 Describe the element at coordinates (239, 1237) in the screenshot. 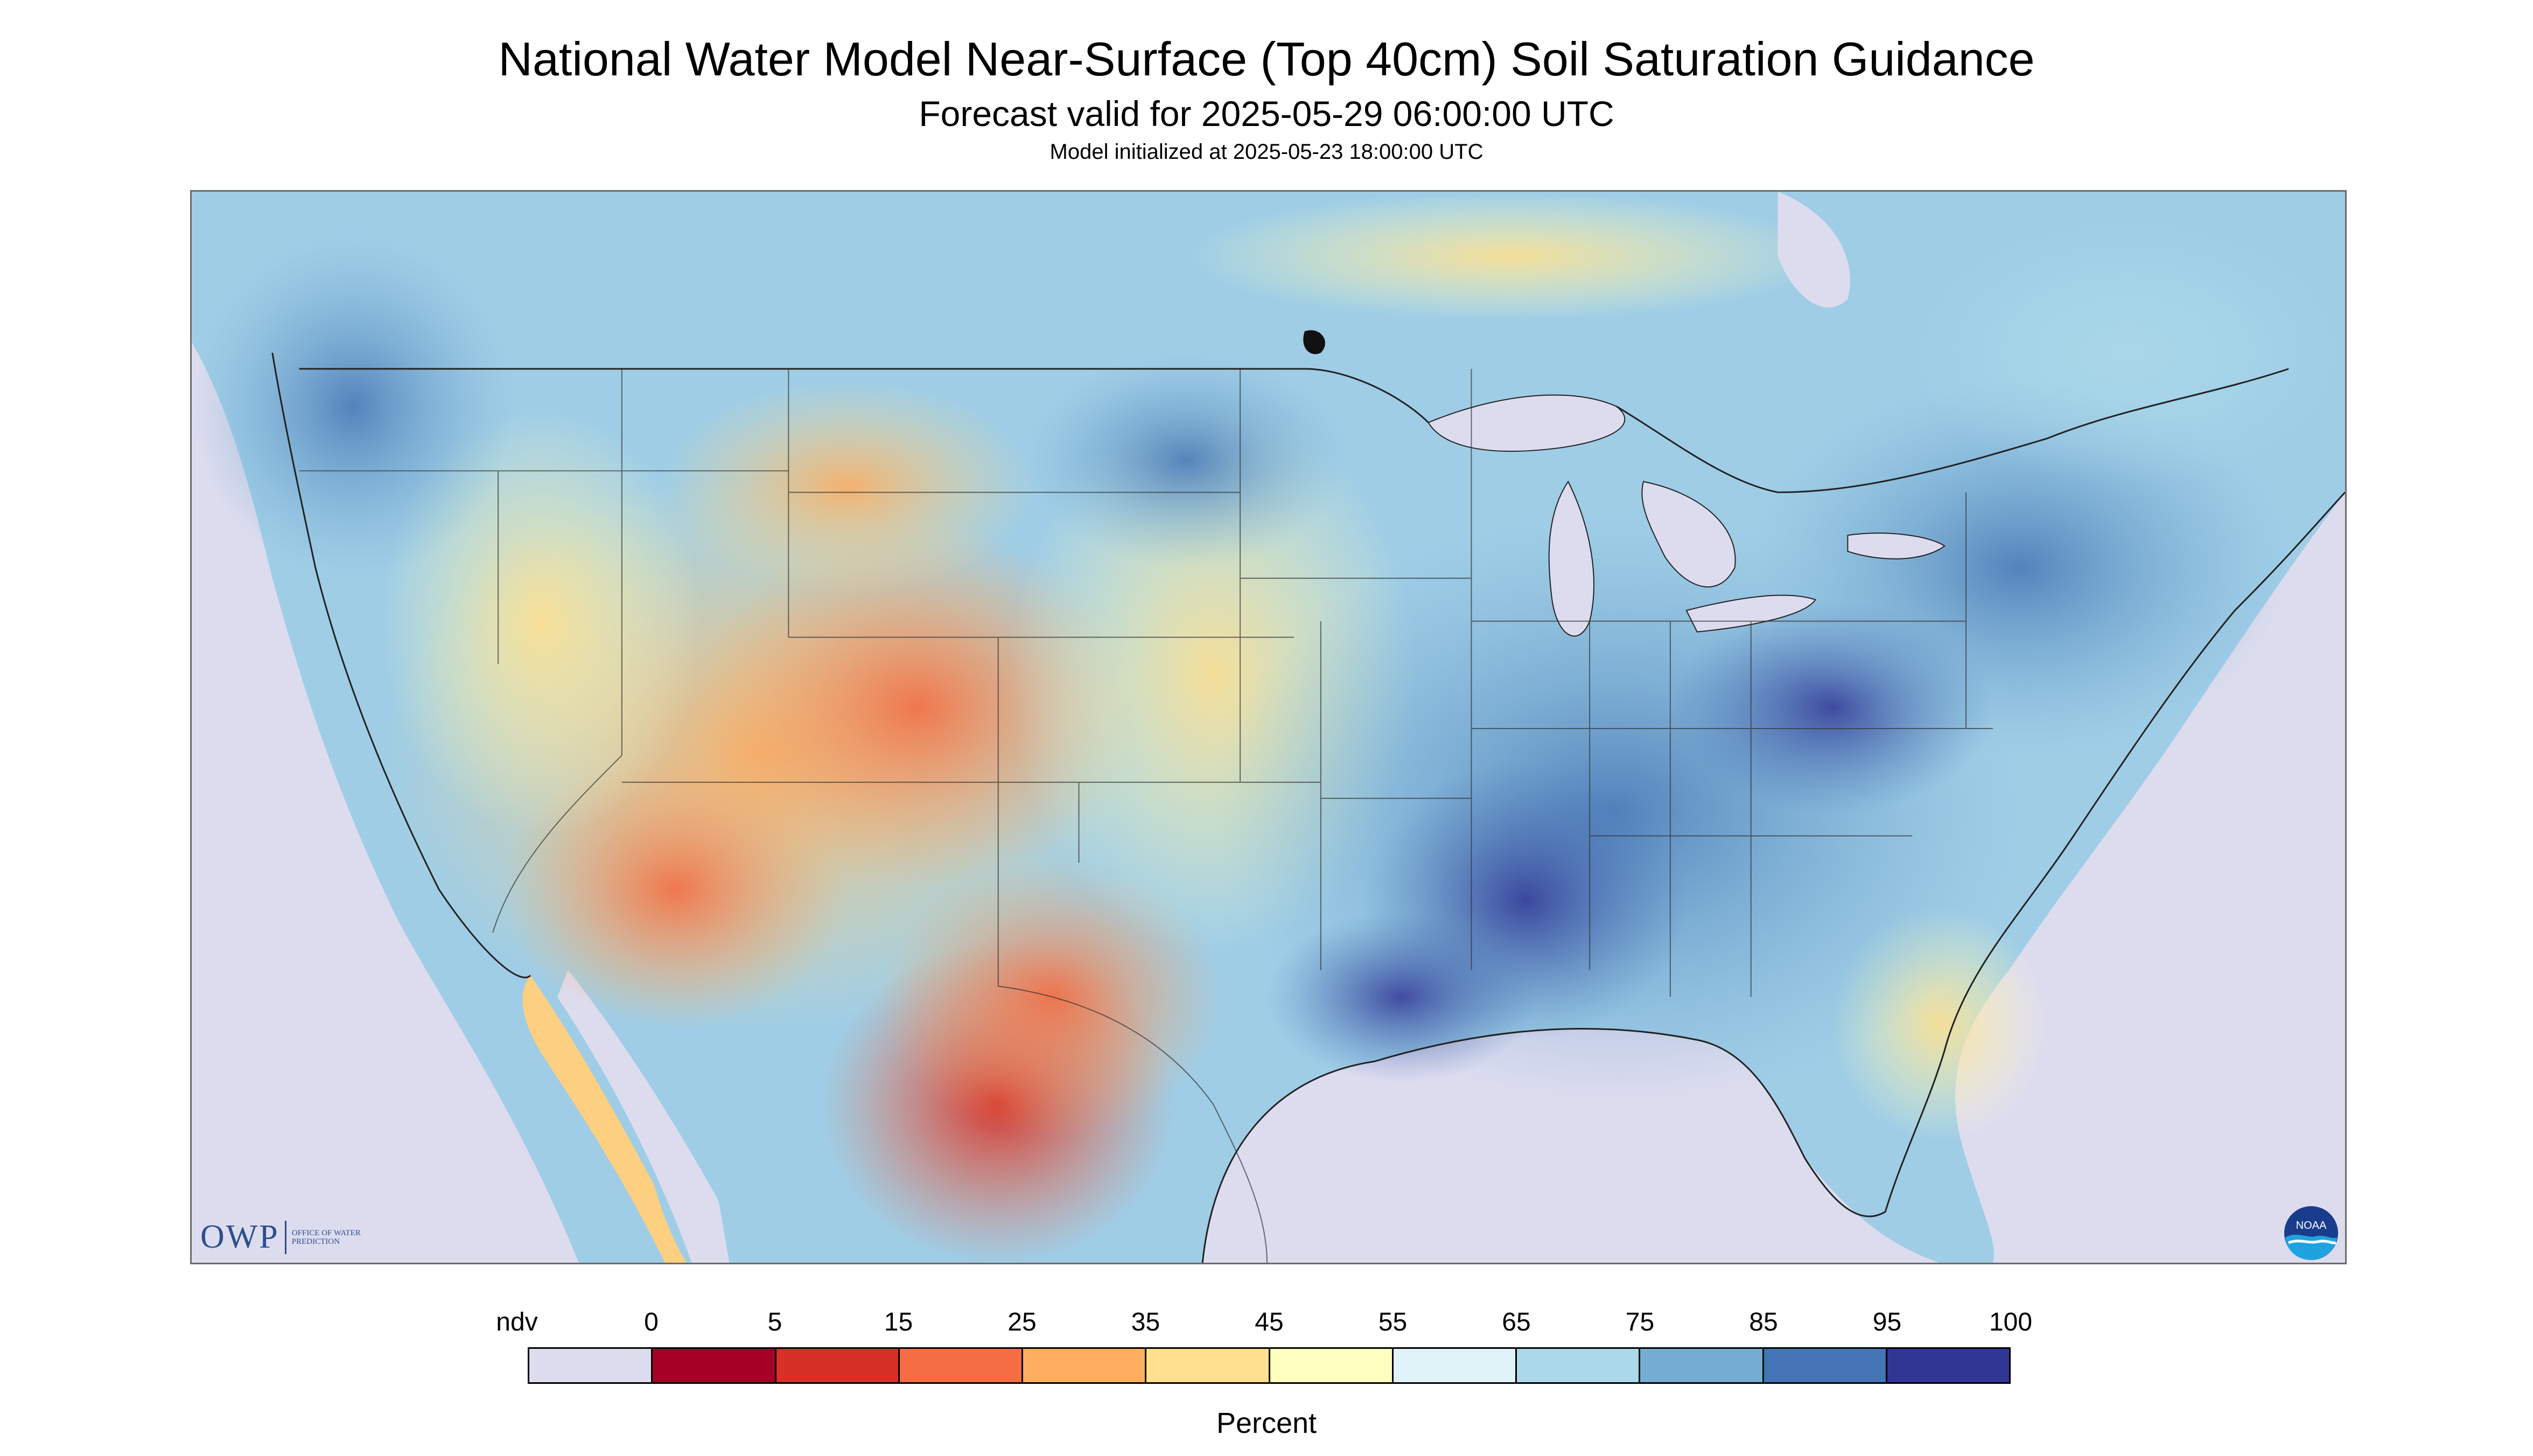

I see `owp-logo-letters: OWP` at that location.